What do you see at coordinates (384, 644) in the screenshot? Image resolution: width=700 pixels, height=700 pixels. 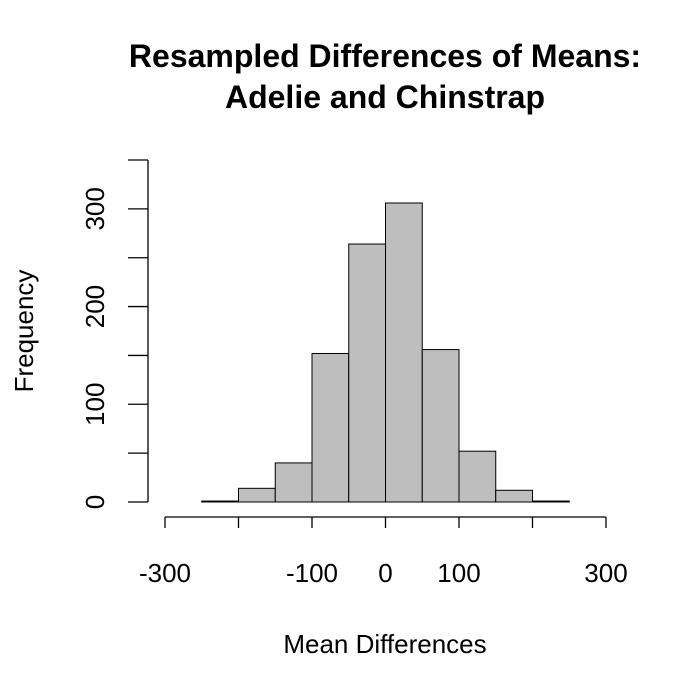 I see `x-axis-label: Mean Differences` at bounding box center [384, 644].